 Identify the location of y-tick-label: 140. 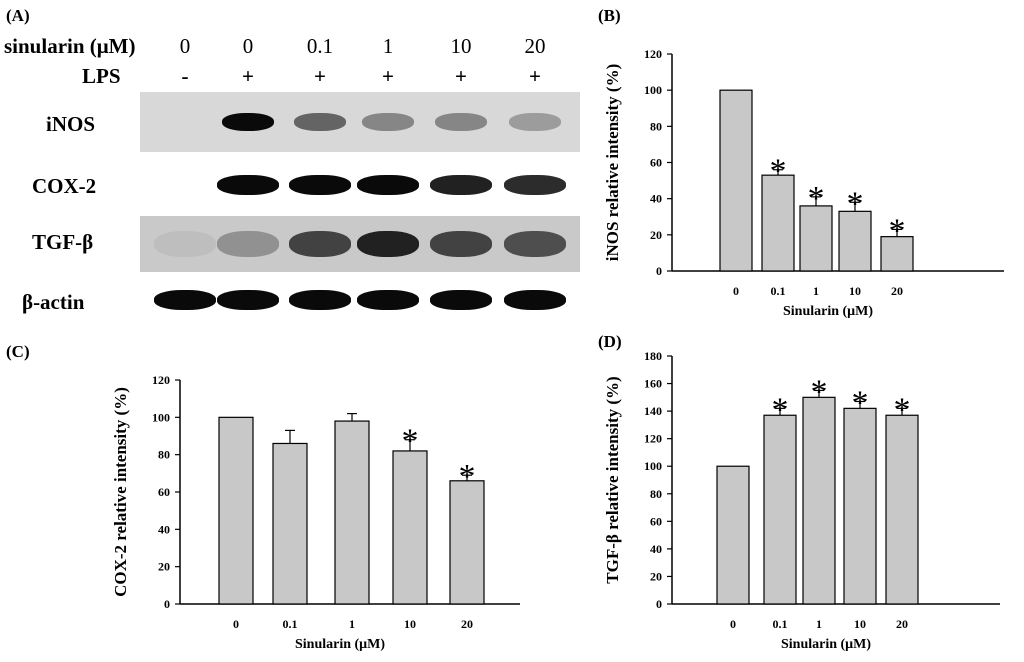
(653, 411).